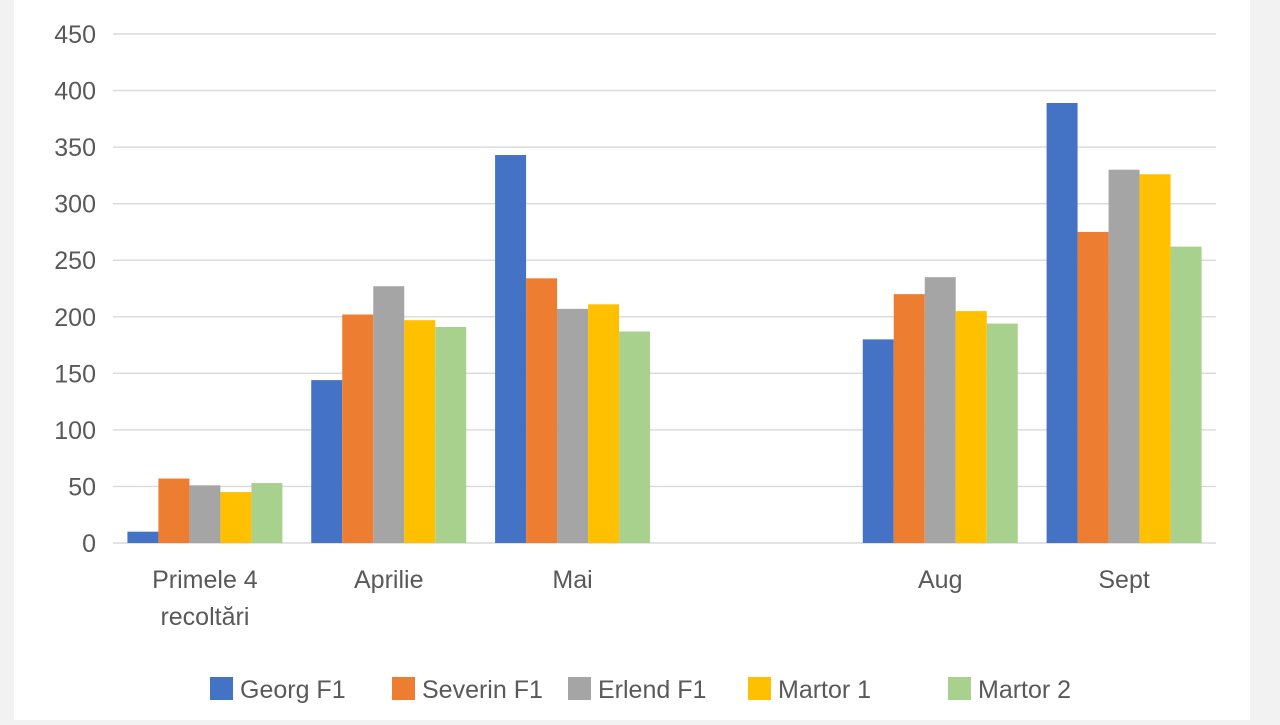  Describe the element at coordinates (1024, 690) in the screenshot. I see `legend-label: Martor 2` at that location.